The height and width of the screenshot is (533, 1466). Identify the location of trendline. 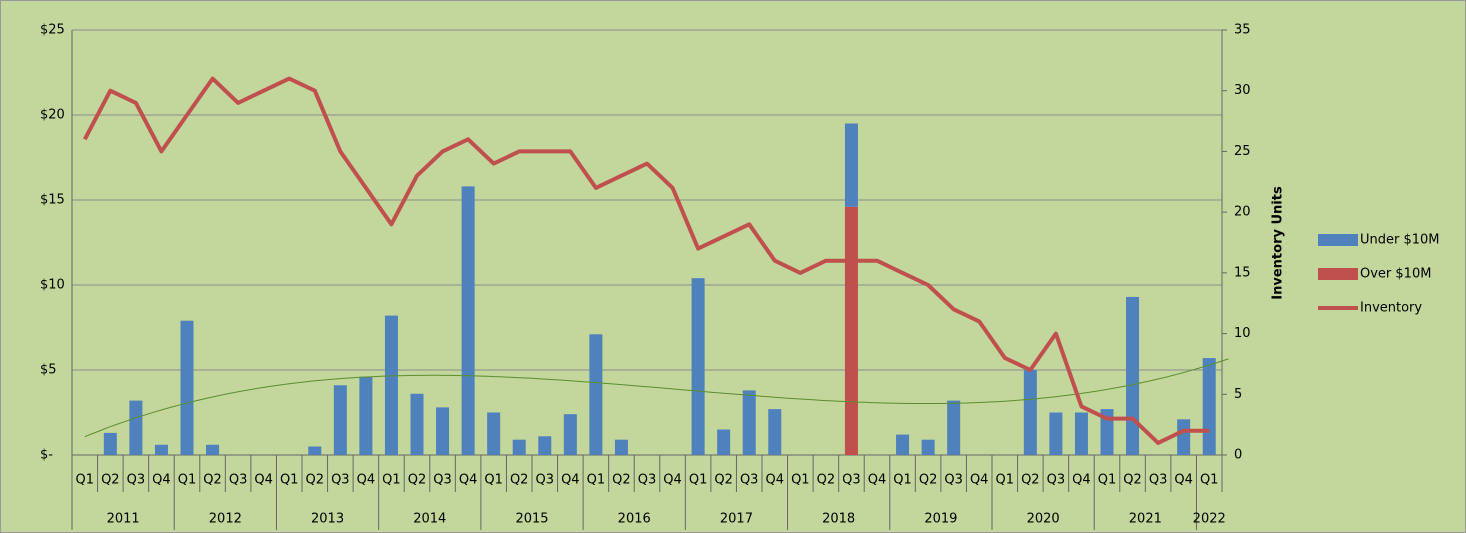
(656, 398).